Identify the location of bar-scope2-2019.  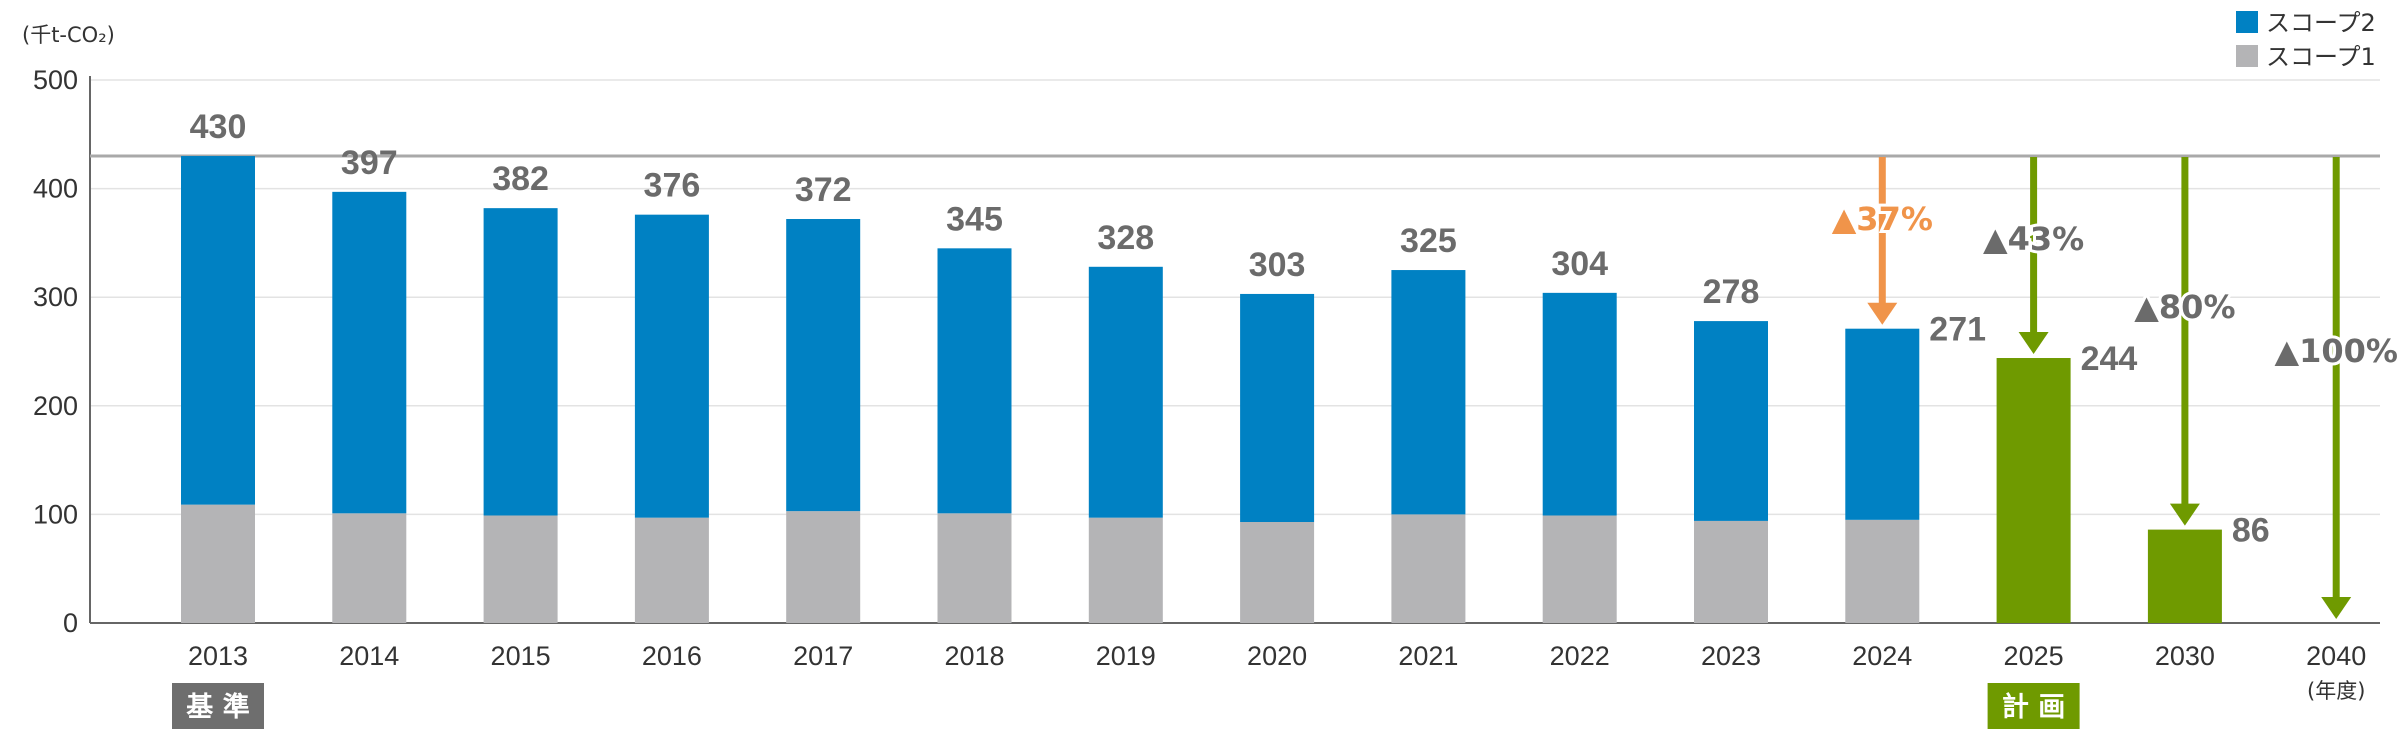
(1125, 392).